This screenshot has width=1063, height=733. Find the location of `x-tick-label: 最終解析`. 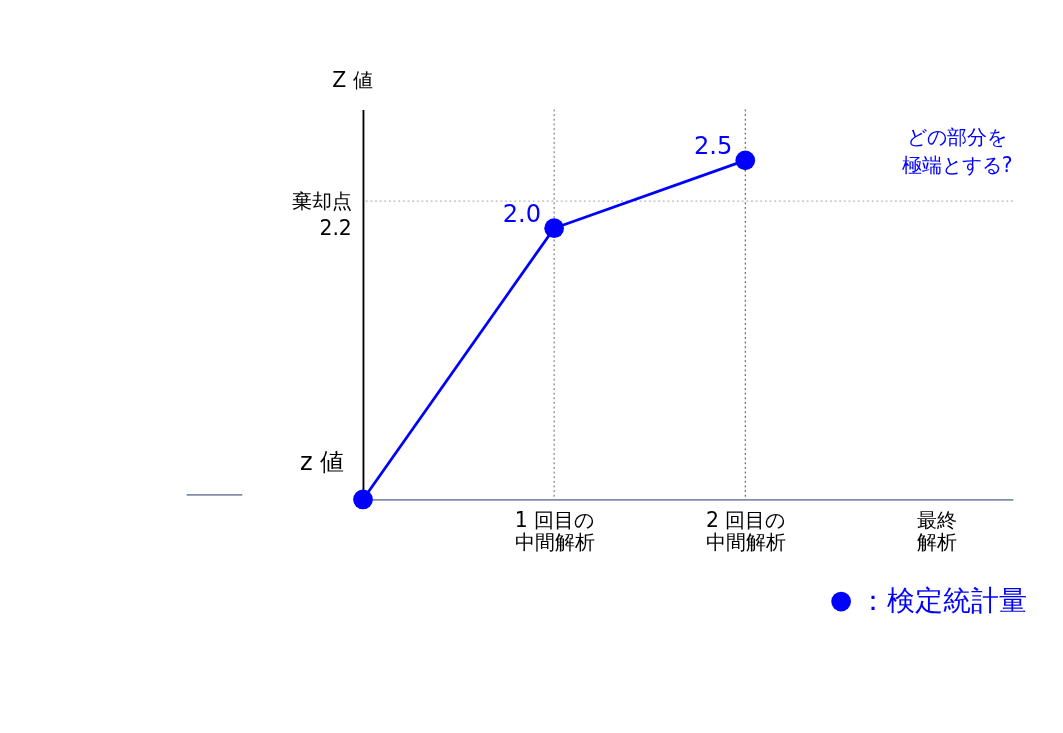

x-tick-label: 最終解析 is located at coordinates (936, 531).